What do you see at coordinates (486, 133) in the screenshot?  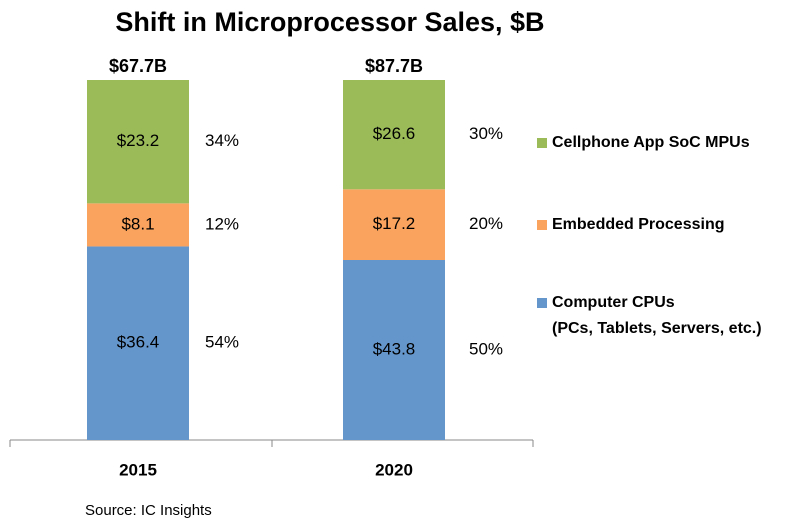 I see `share-label: 30%` at bounding box center [486, 133].